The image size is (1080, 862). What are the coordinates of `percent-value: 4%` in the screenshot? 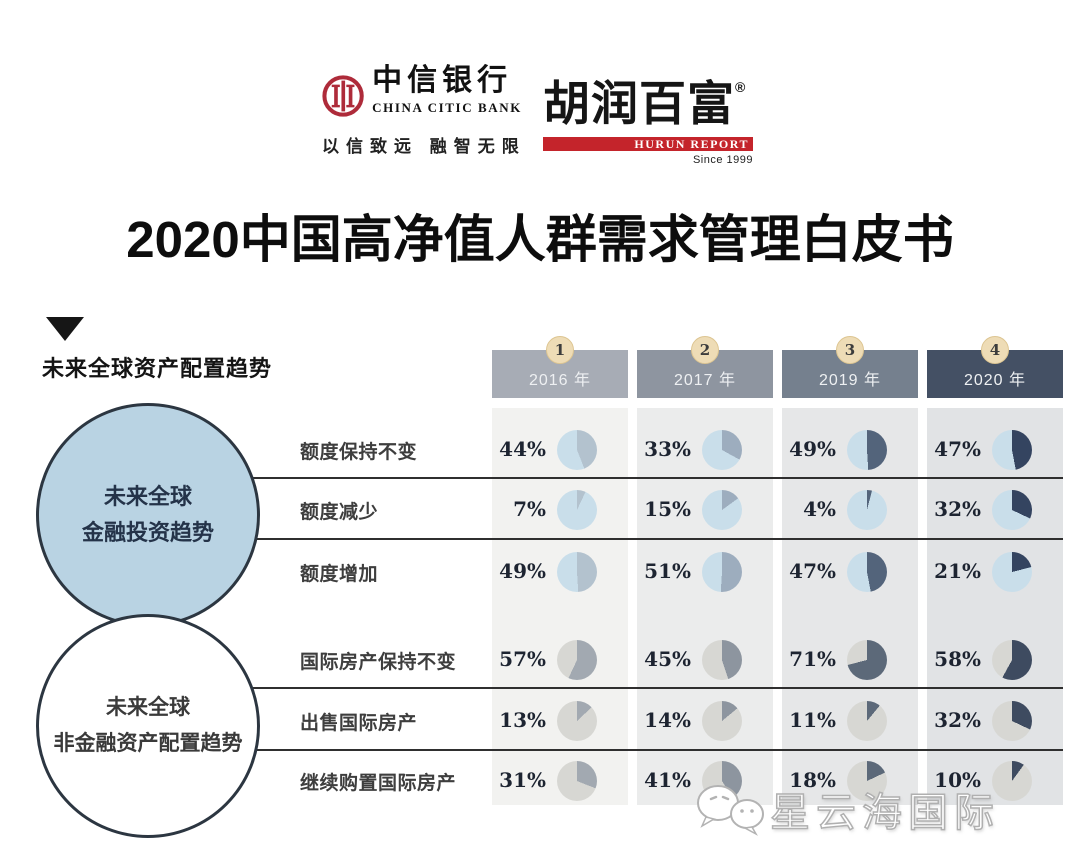 It's located at (819, 509).